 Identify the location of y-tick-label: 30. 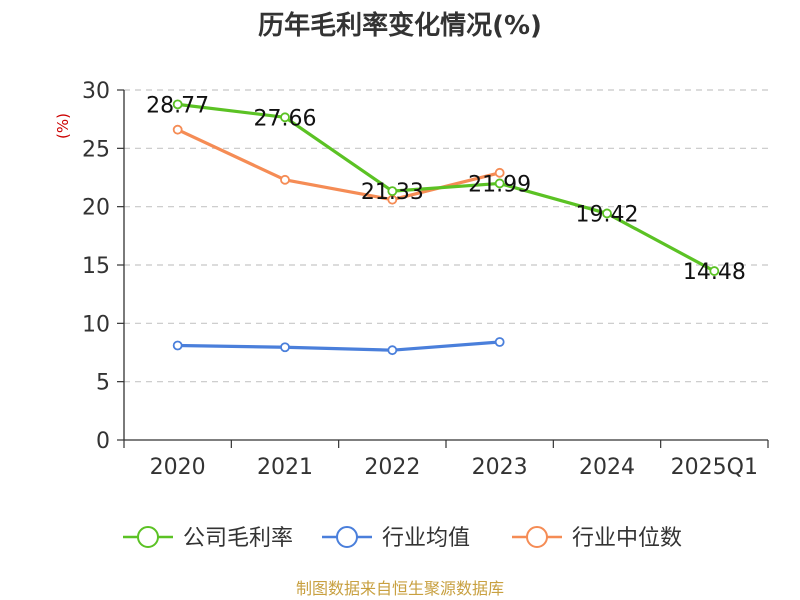
(96, 91).